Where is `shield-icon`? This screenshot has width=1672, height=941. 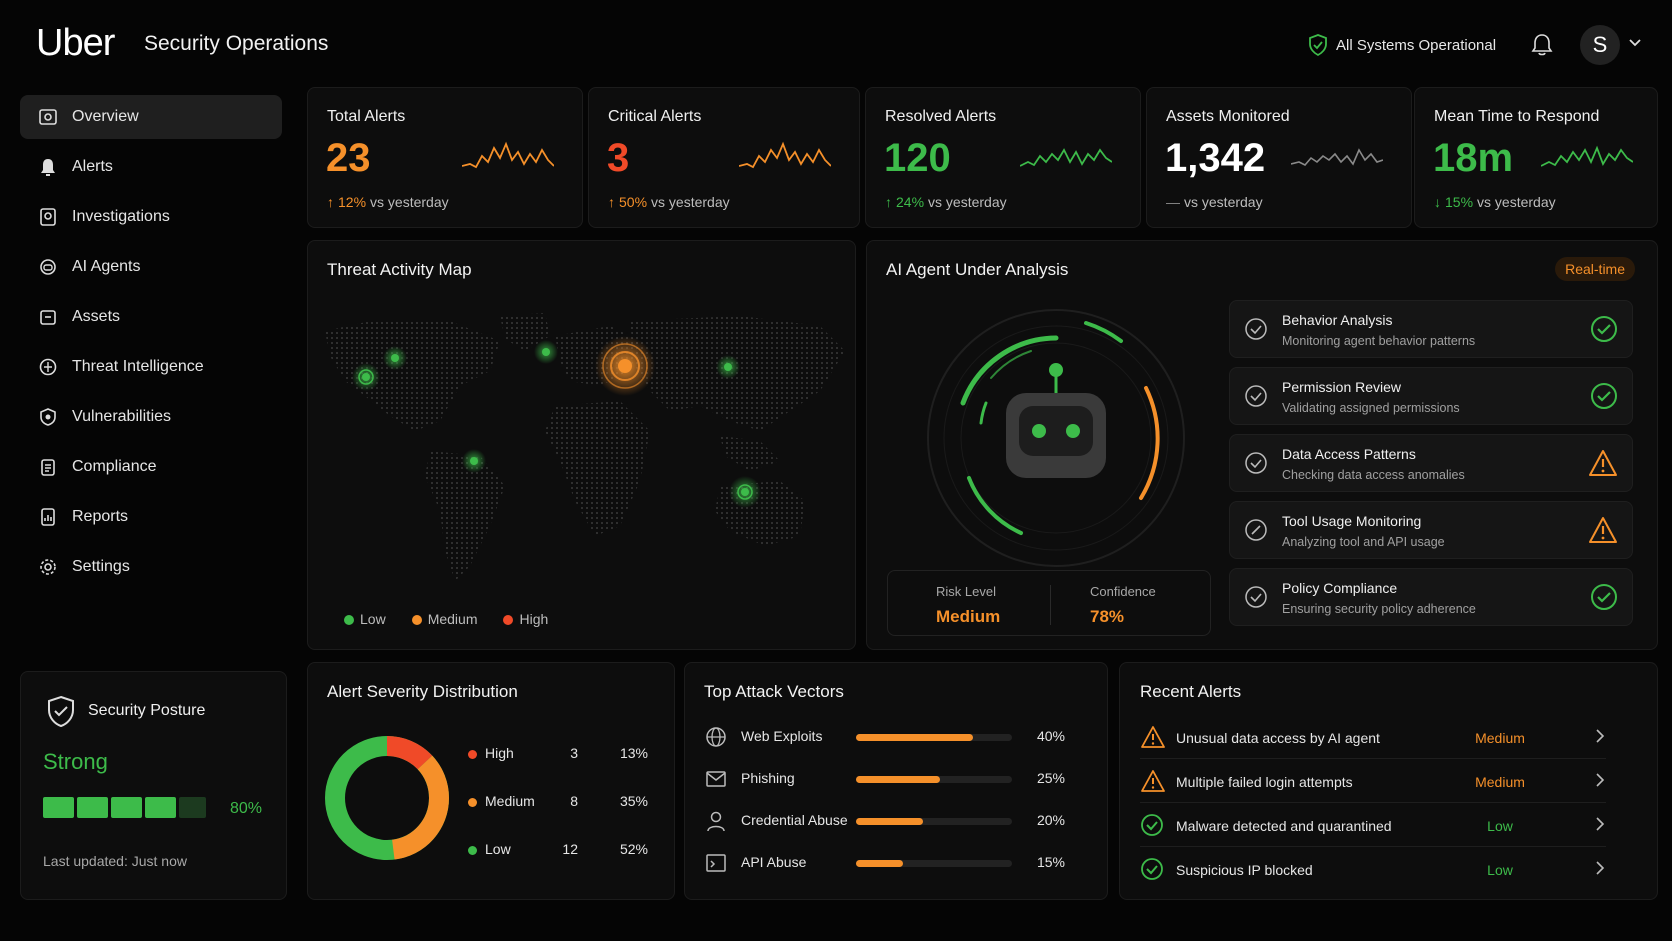 shield-icon is located at coordinates (48, 417).